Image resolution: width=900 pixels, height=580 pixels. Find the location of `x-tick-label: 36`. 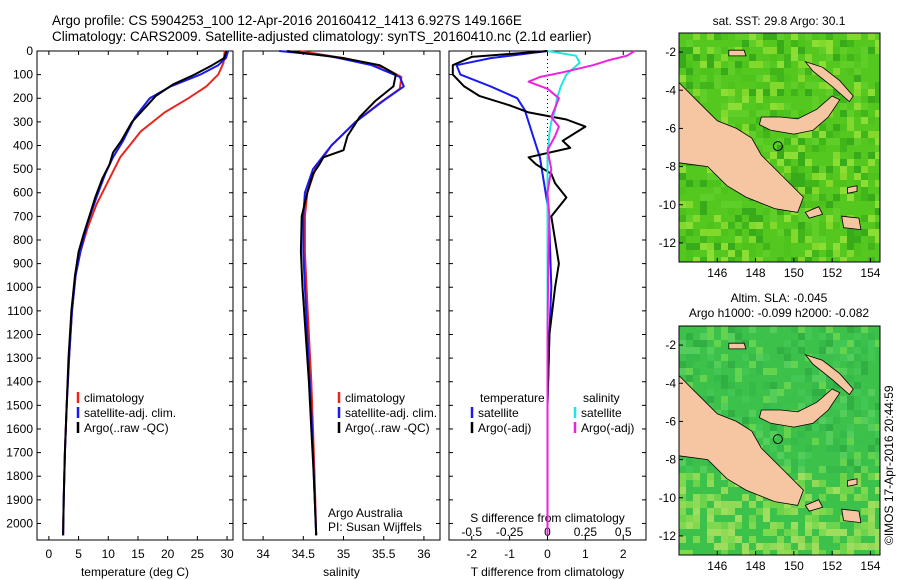

x-tick-label: 36 is located at coordinates (424, 554).